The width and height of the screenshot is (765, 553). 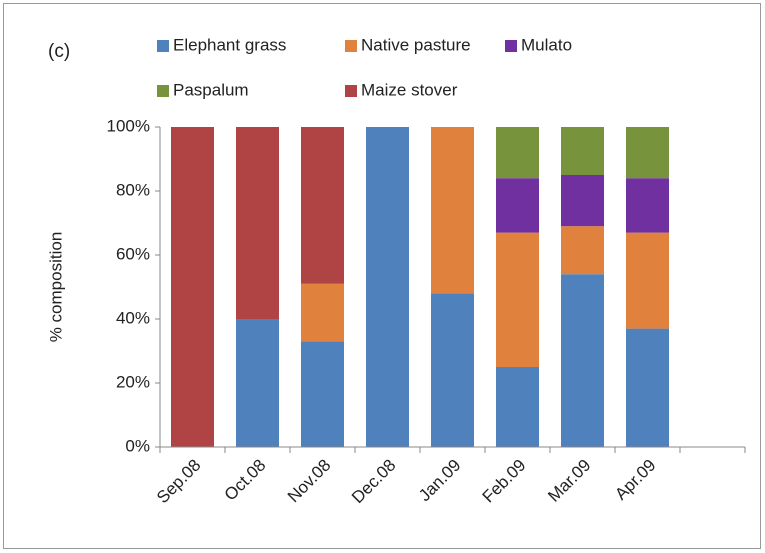 I want to click on legend-label: Maize stover, so click(x=409, y=89).